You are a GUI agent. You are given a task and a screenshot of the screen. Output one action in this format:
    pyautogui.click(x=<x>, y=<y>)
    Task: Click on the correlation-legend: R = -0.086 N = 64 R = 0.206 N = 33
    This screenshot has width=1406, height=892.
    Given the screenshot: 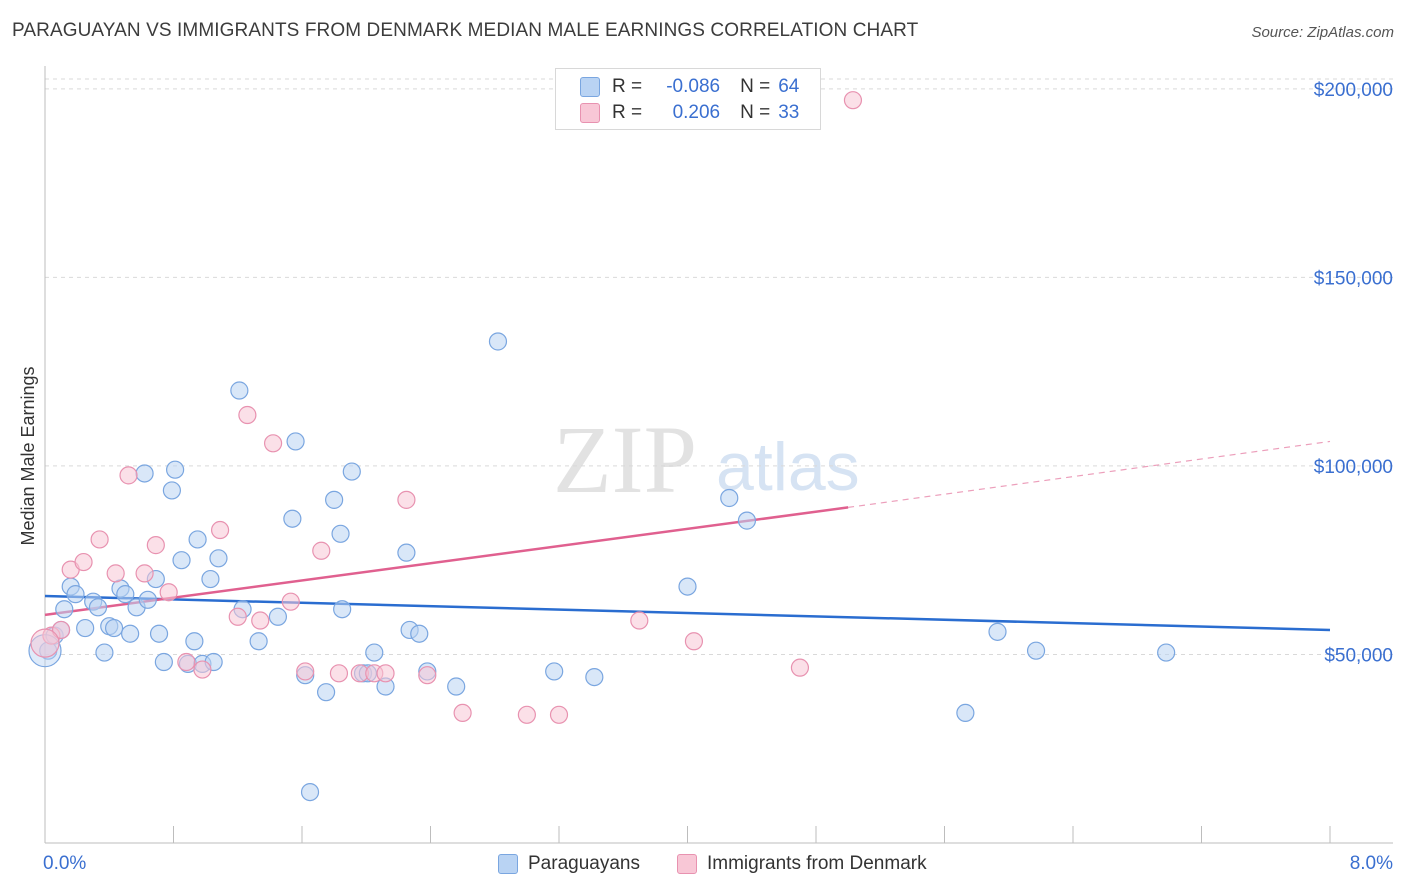 What is the action you would take?
    pyautogui.click(x=688, y=99)
    